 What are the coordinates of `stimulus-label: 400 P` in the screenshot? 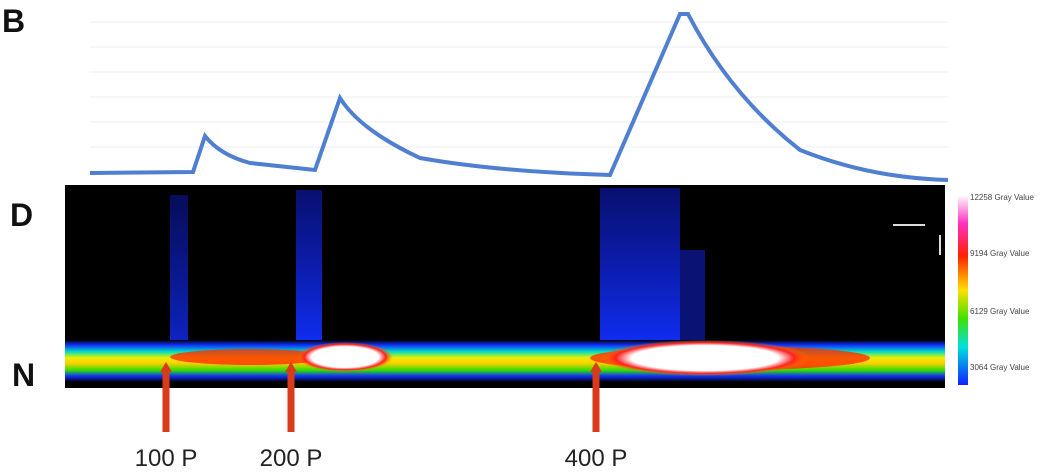 It's located at (596, 458).